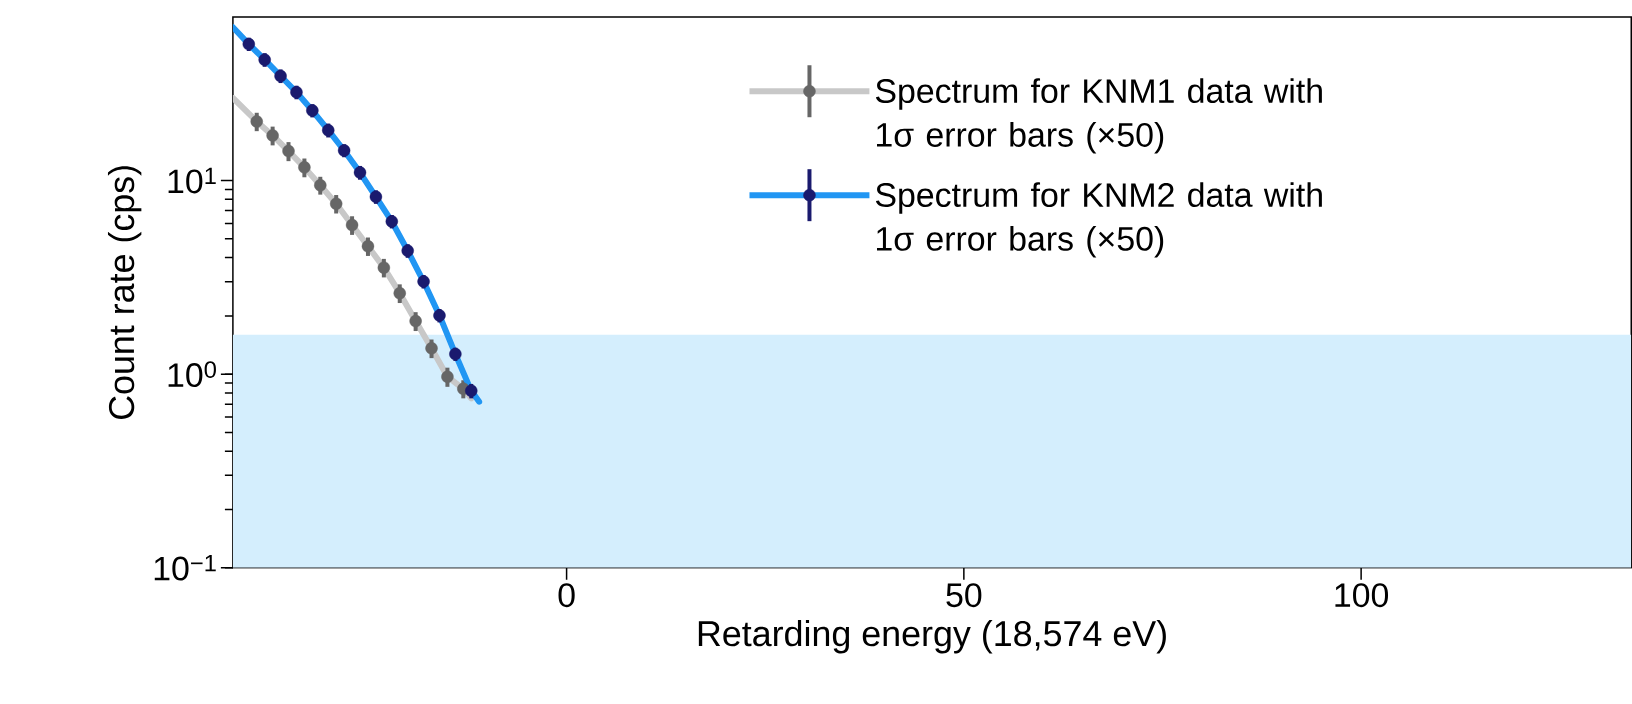 The height and width of the screenshot is (704, 1632). Describe the element at coordinates (566, 595) in the screenshot. I see `x-tick-label: 0` at that location.